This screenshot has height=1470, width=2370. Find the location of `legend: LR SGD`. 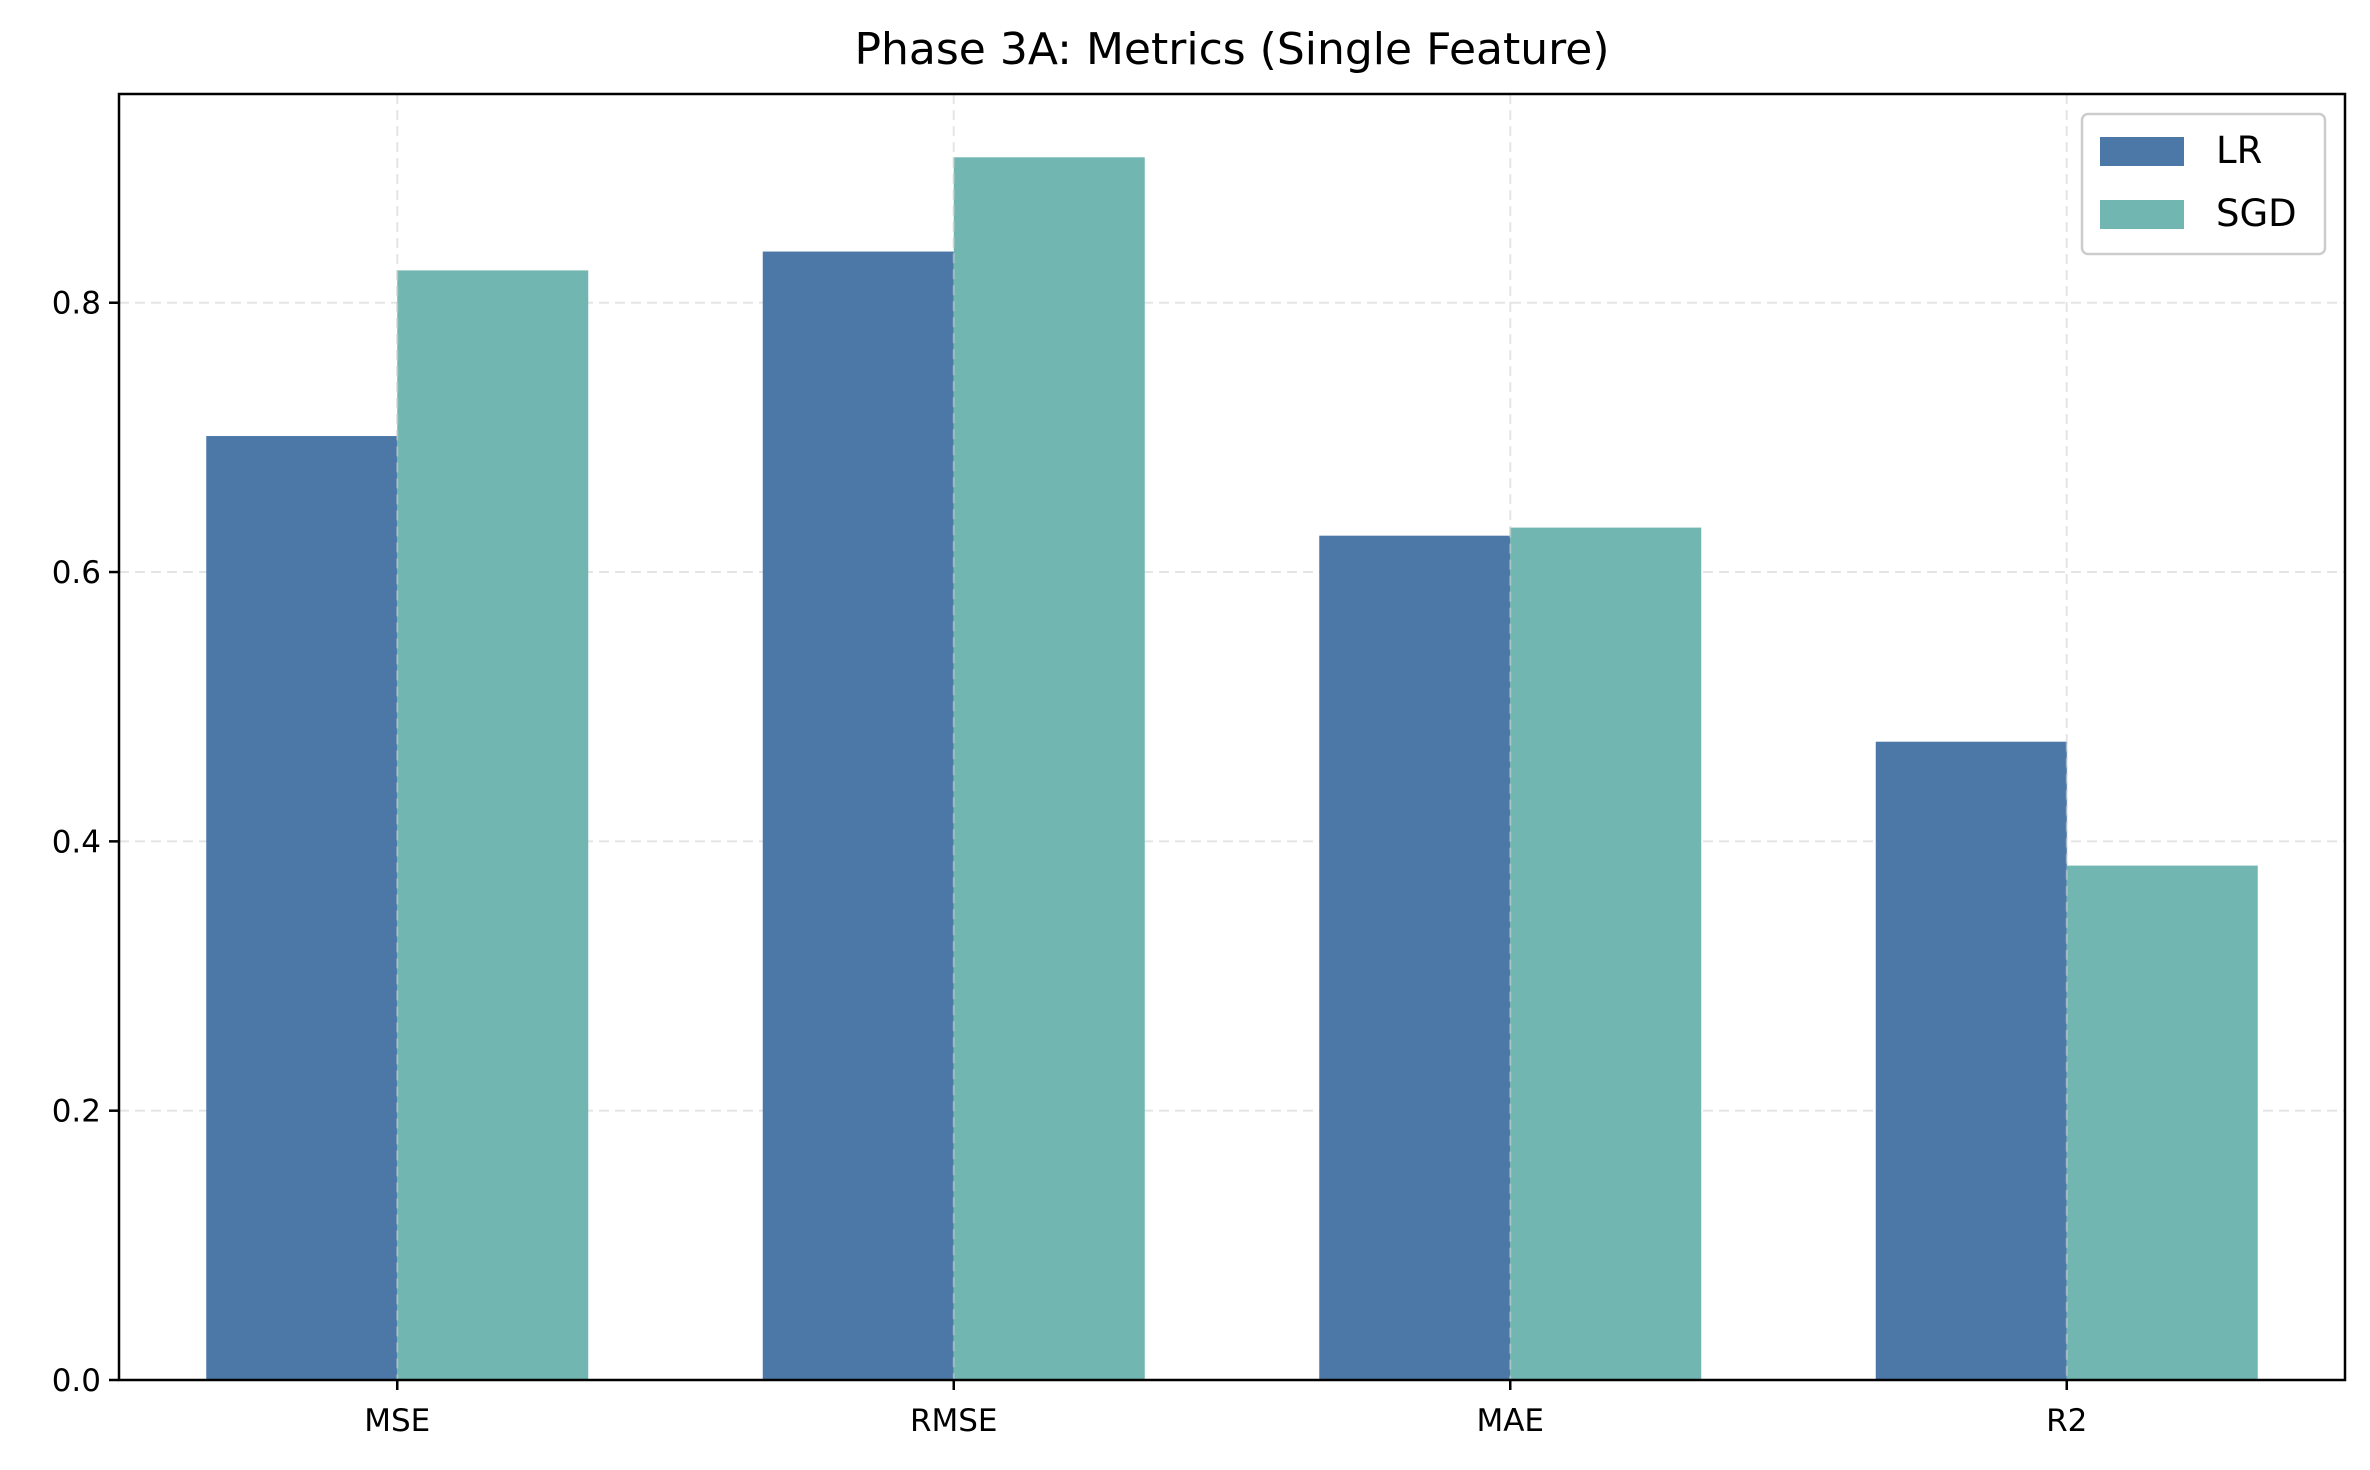

legend: LR SGD is located at coordinates (2203, 184).